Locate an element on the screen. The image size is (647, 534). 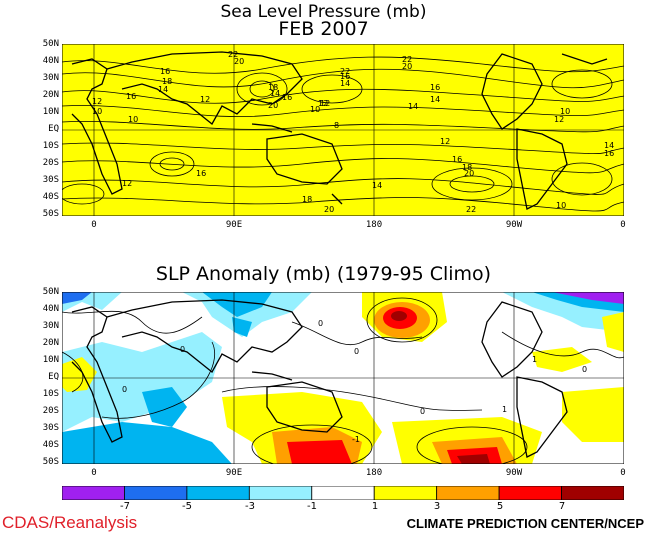
lat-label: 40N is located at coordinates (50, 61).